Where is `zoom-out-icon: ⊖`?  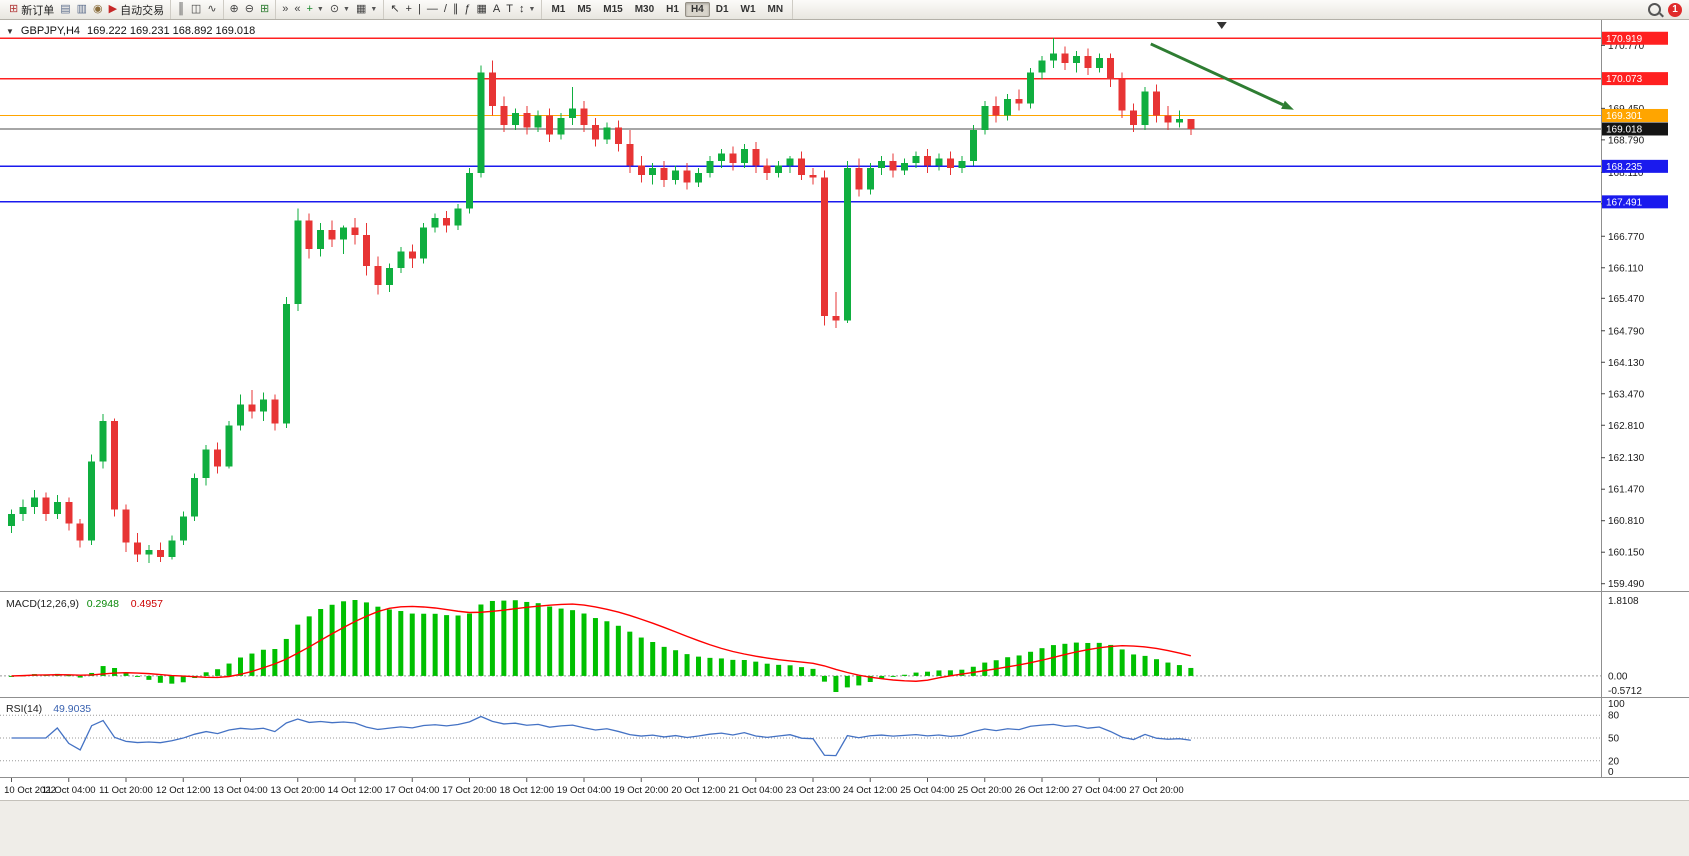 zoom-out-icon: ⊖ is located at coordinates (249, 9).